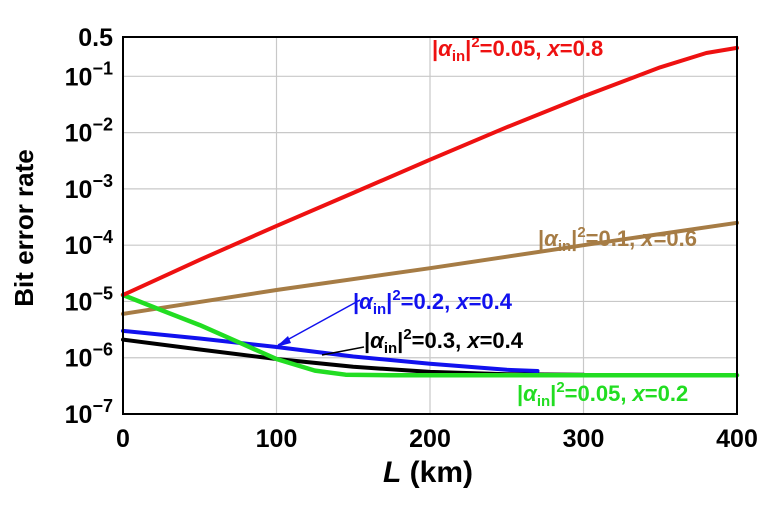 This screenshot has width=764, height=508. I want to click on y-tick-label: 10⁻⁵, so click(89, 299).